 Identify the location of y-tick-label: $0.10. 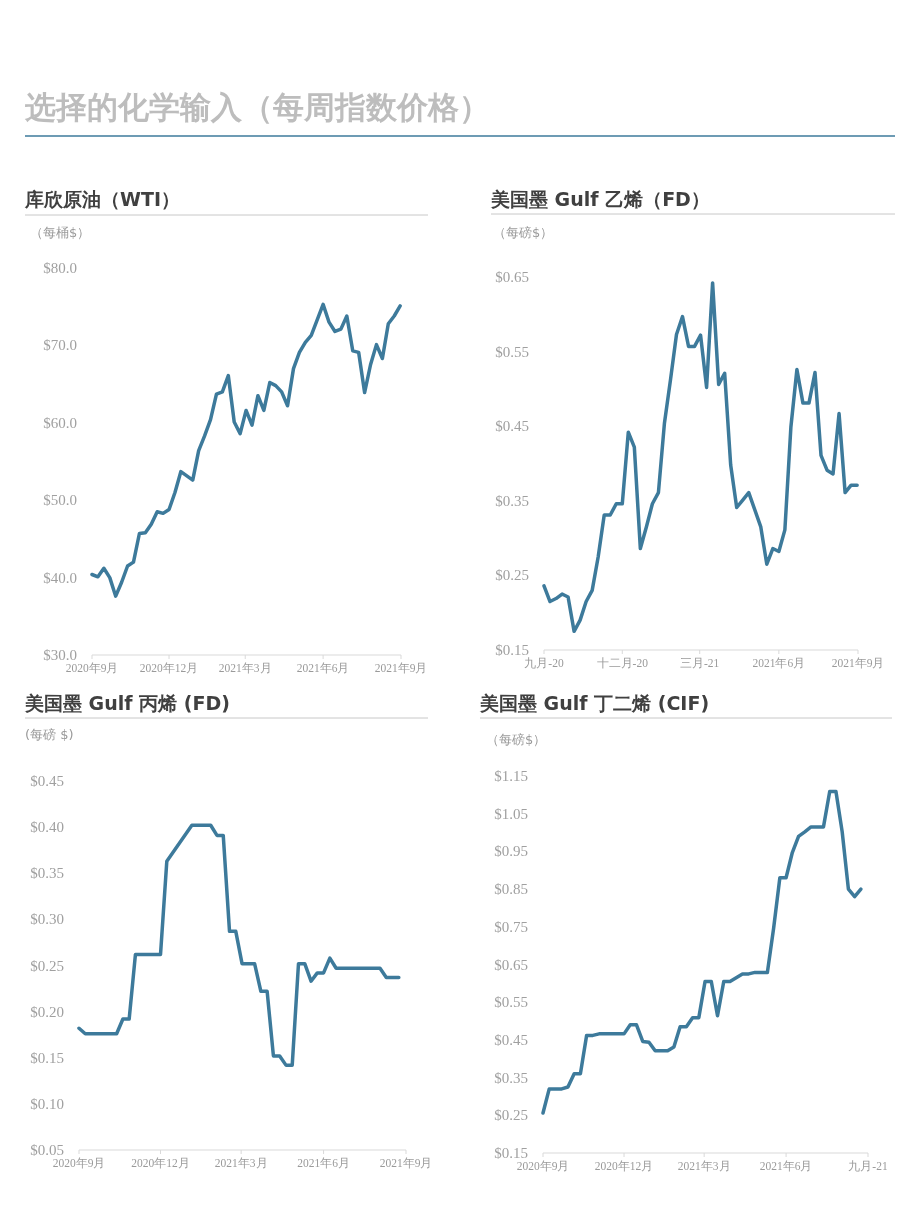
(47, 1103).